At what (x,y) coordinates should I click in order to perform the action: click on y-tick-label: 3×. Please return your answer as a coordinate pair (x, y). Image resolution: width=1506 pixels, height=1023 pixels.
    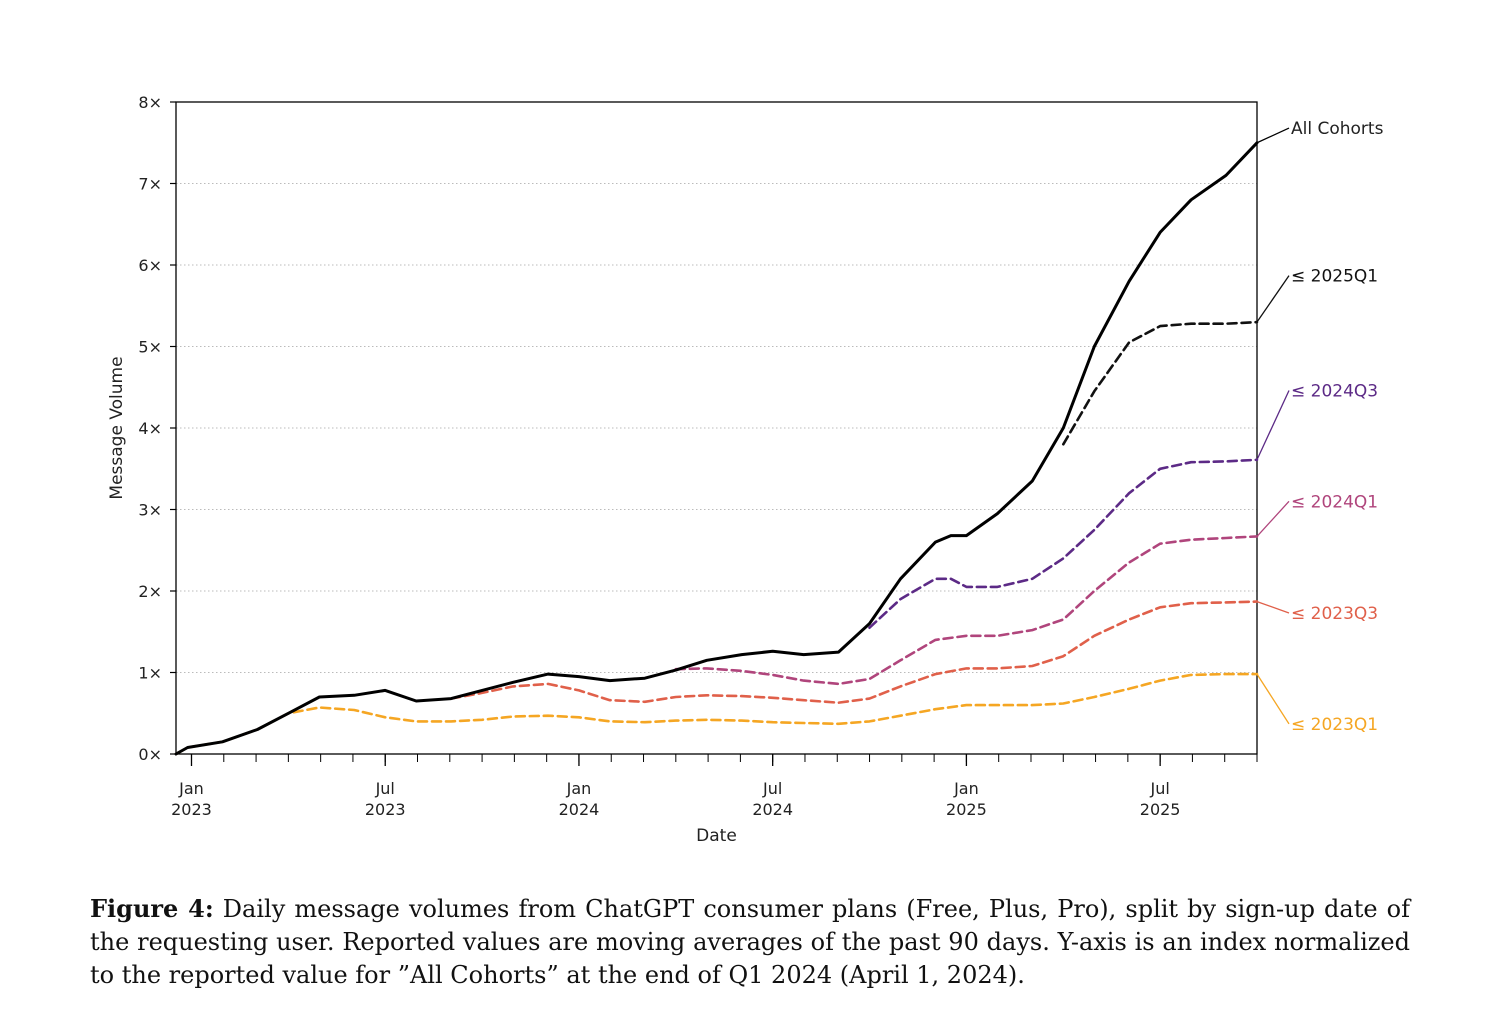
    Looking at the image, I should click on (150, 510).